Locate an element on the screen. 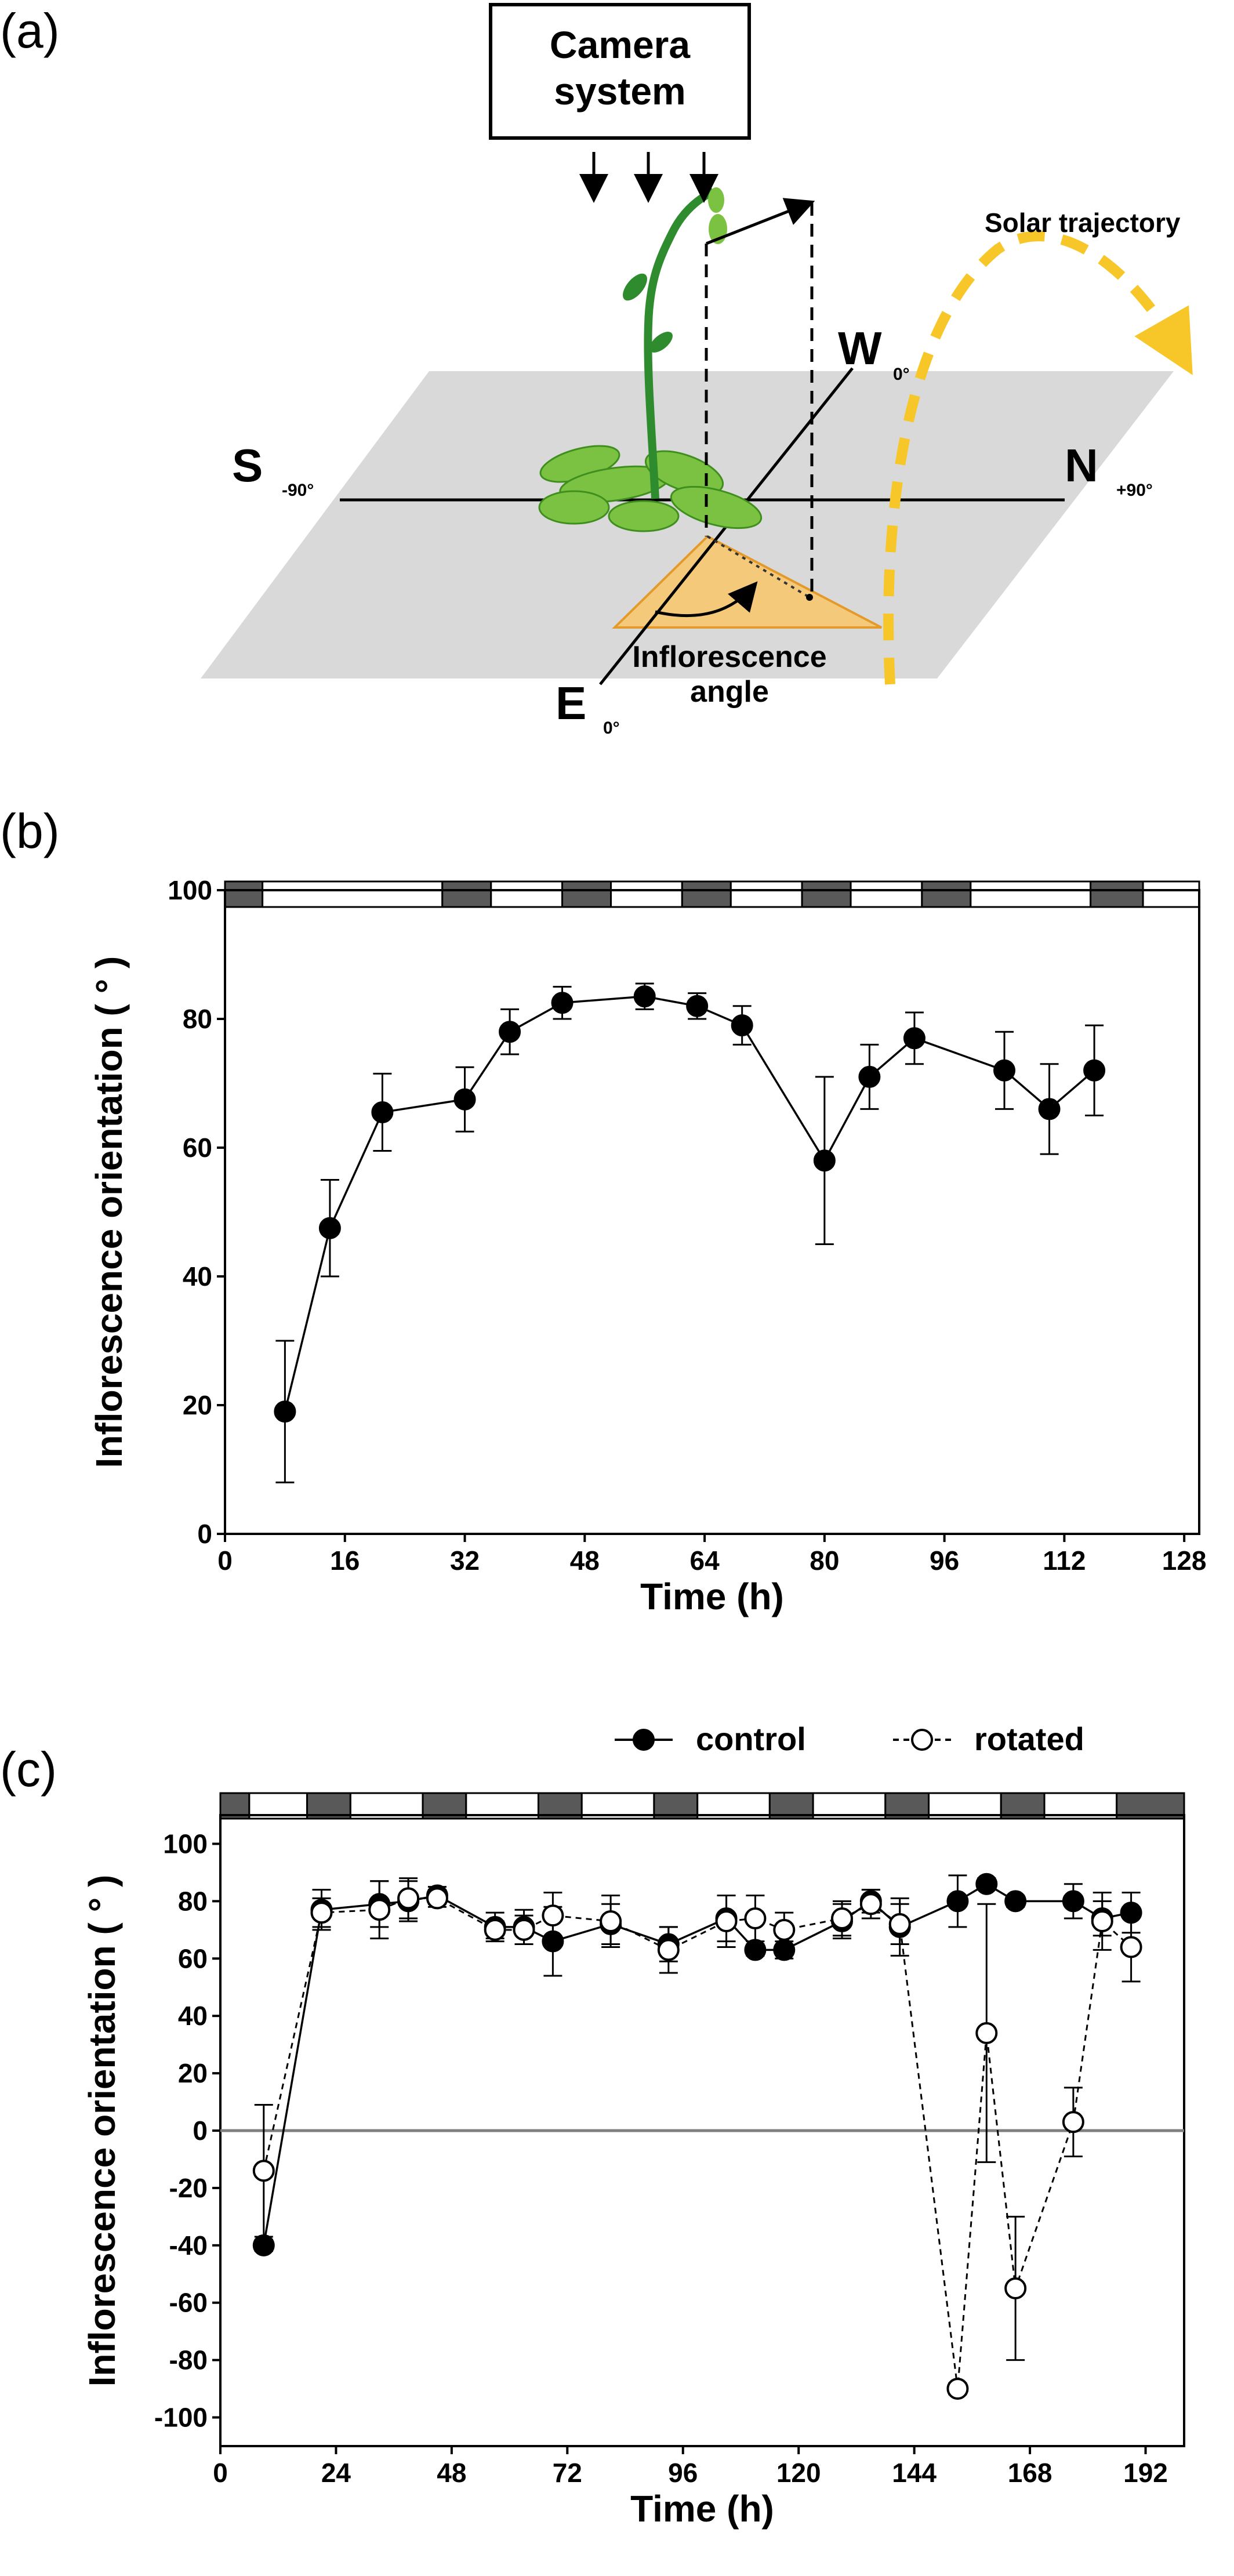 This screenshot has width=1234, height=2576. rotated-line is located at coordinates (697, 2143).